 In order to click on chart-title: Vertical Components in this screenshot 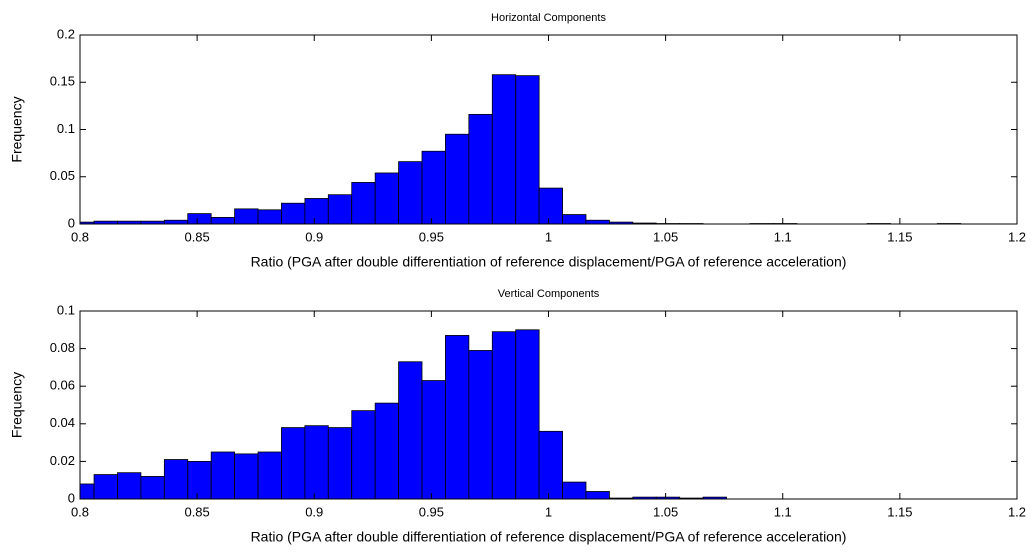, I will do `click(549, 294)`.